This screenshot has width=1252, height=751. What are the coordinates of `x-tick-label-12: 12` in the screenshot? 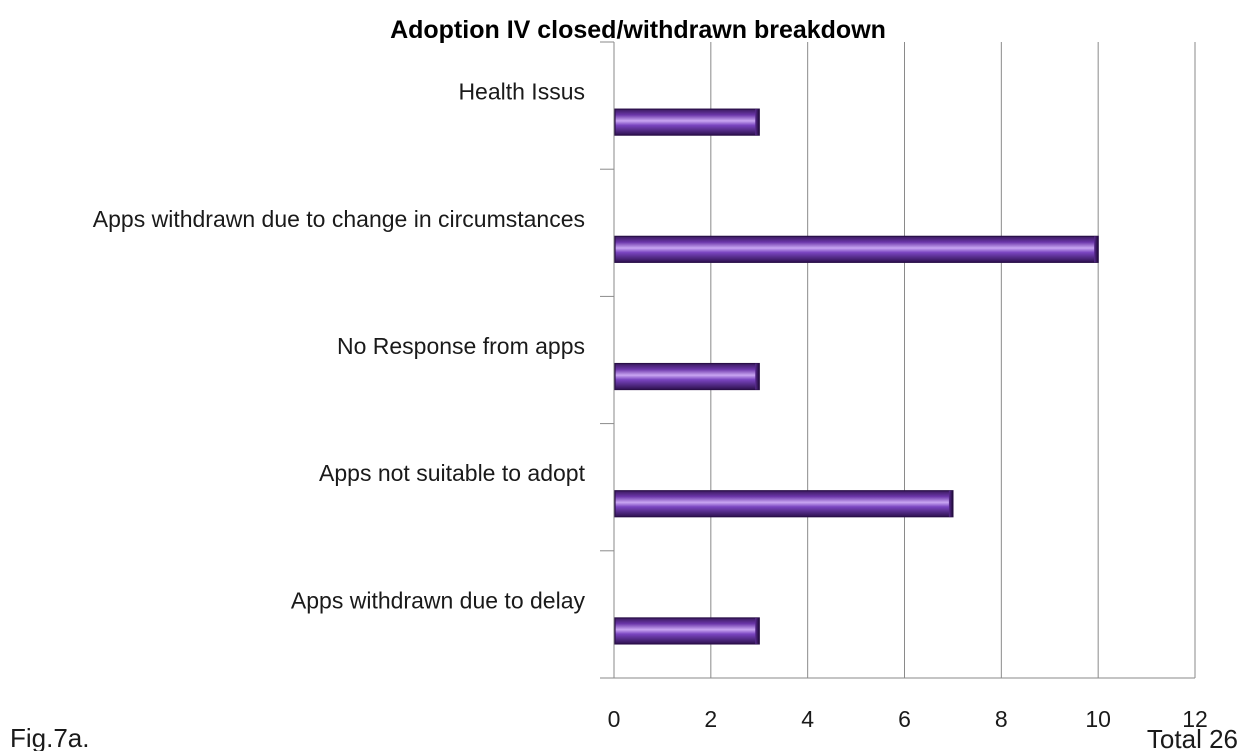 It's located at (1195, 719).